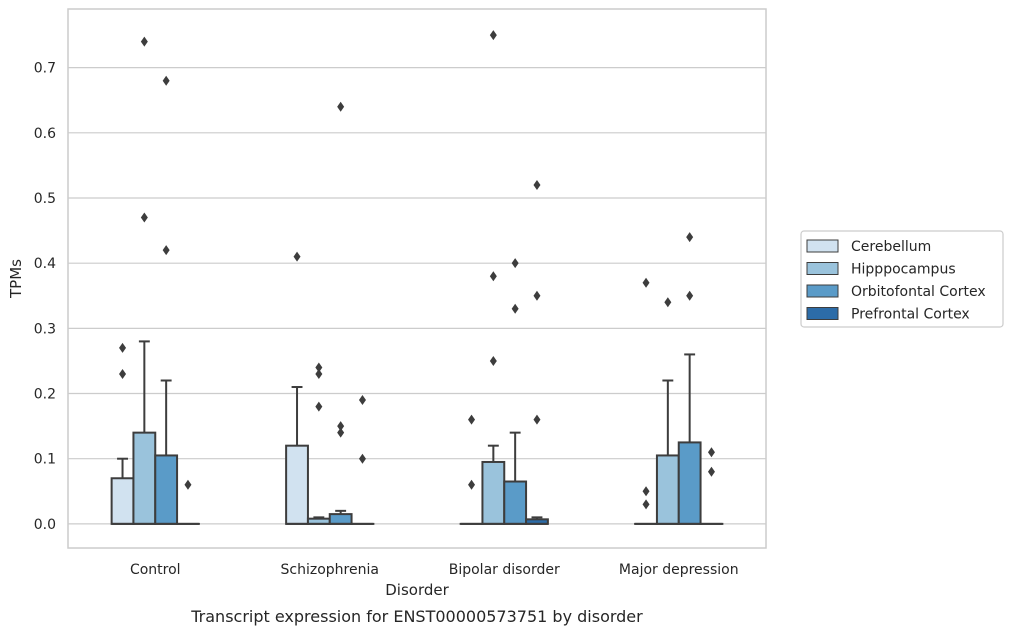 This screenshot has width=1014, height=634. Describe the element at coordinates (330, 570) in the screenshot. I see `x-tick-label: Schizophrenia` at that location.